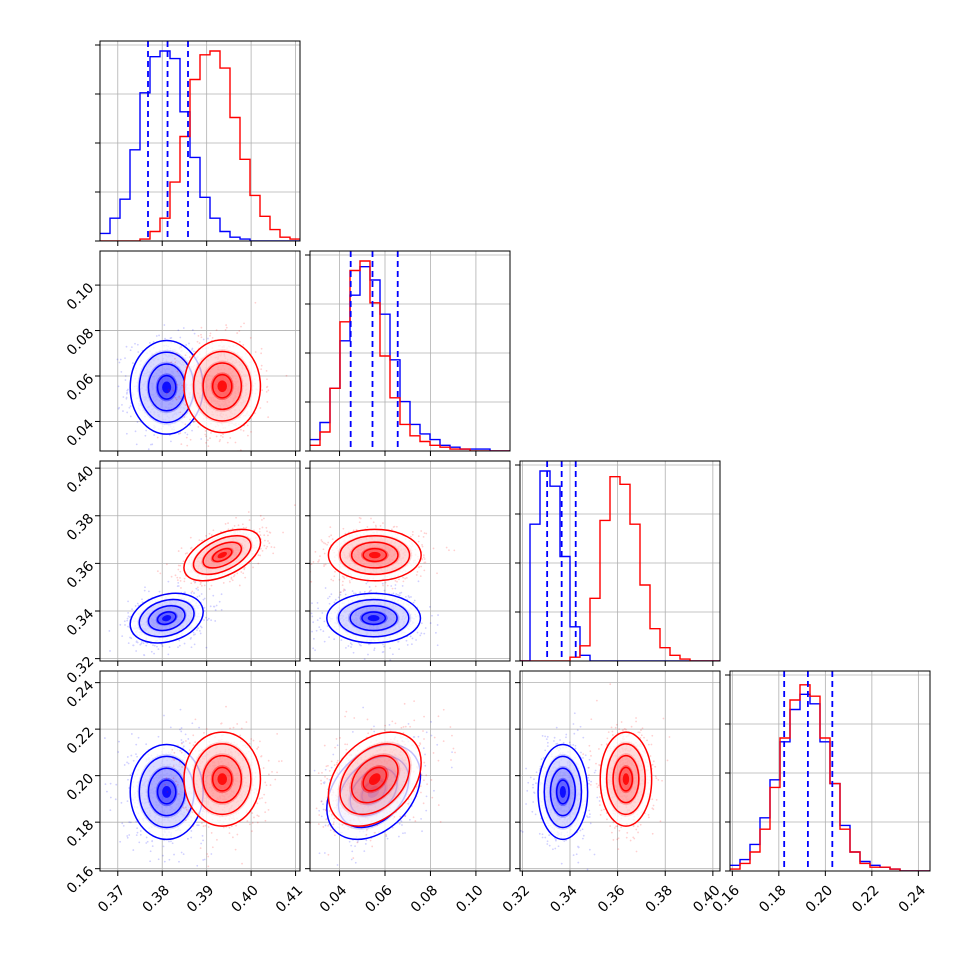  What do you see at coordinates (200, 898) in the screenshot?
I see `x-tick-label: 0.39` at bounding box center [200, 898].